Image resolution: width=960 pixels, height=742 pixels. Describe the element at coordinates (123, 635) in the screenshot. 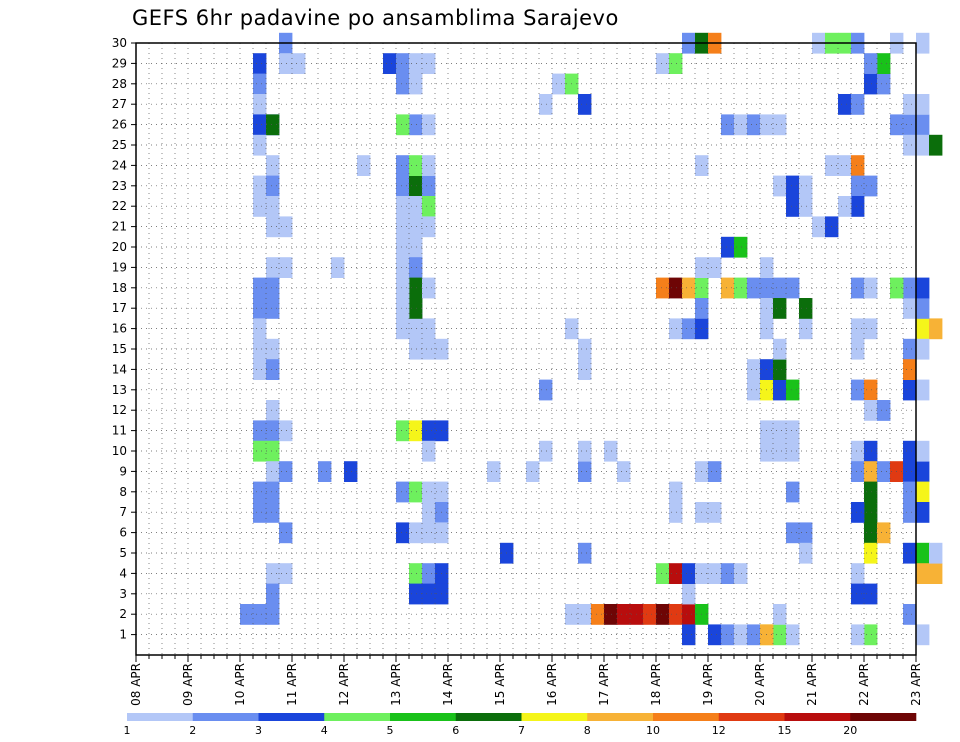

I see `y-tick-label: 1` at that location.